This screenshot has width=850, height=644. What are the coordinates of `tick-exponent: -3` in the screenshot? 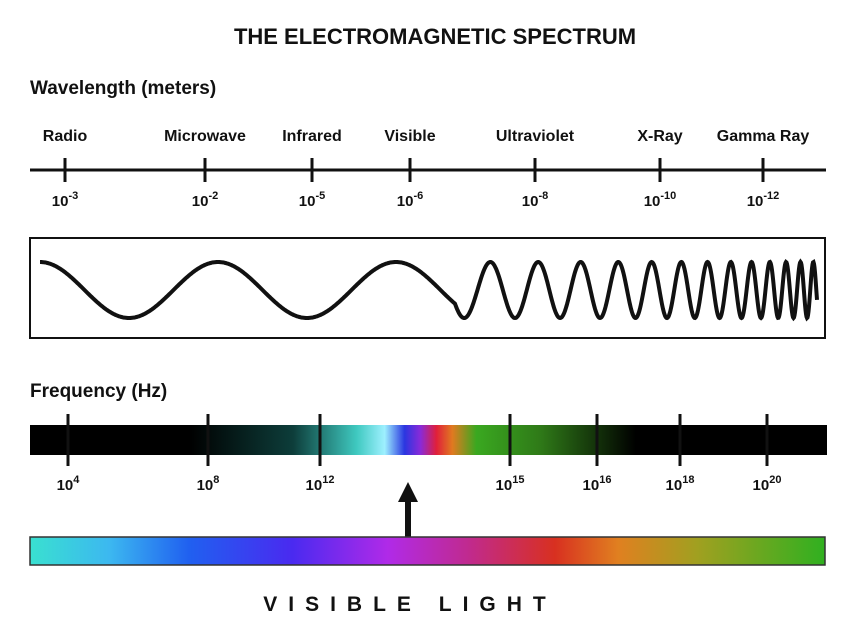 It's located at (73, 196).